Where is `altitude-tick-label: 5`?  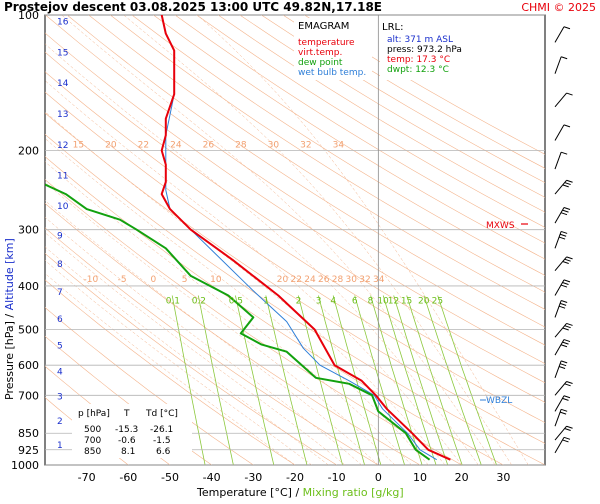 altitude-tick-label: 5 is located at coordinates (60, 347).